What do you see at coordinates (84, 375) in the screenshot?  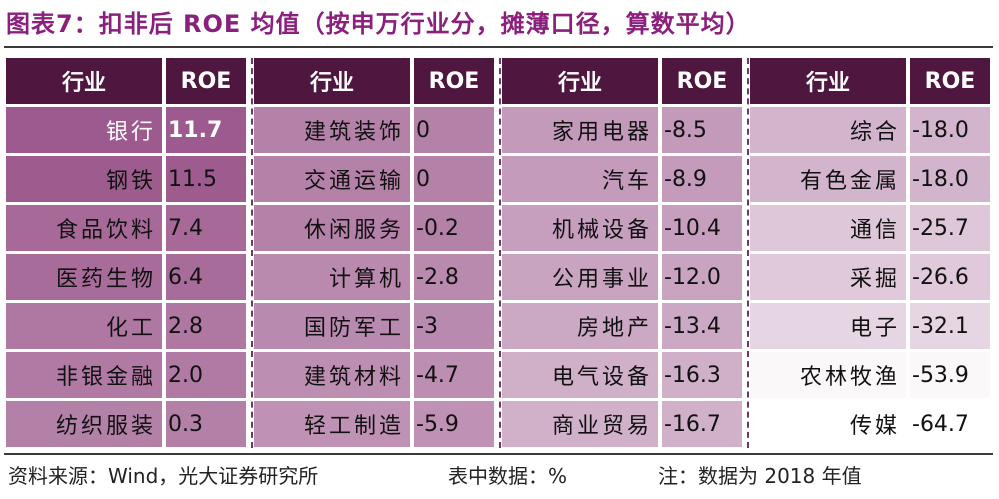 I see `industry-cell: 非银金融` at bounding box center [84, 375].